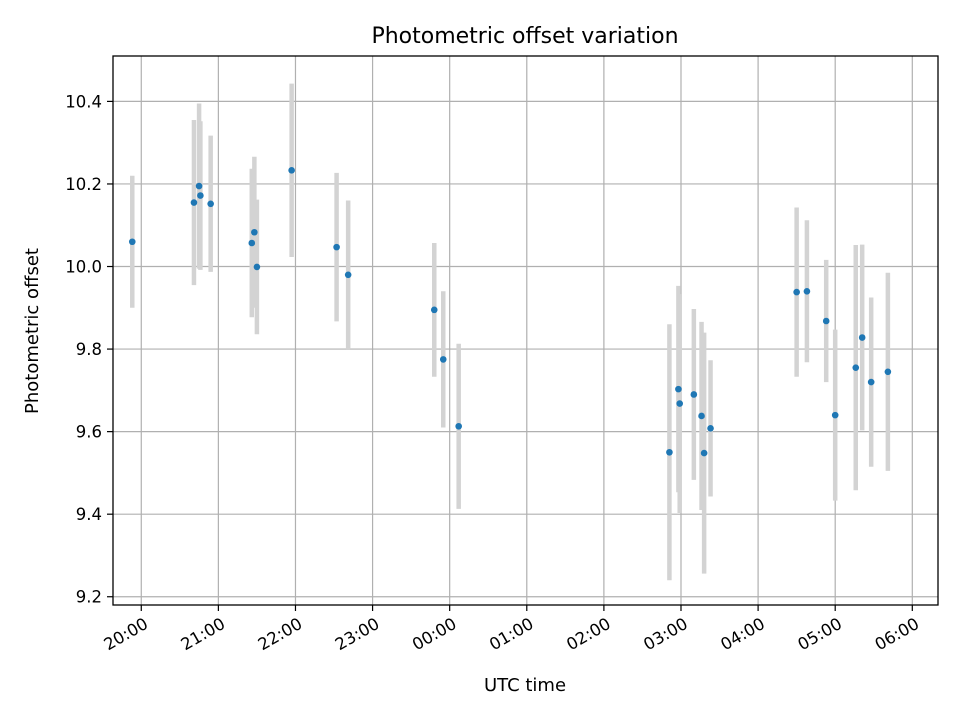 Image resolution: width=960 pixels, height=720 pixels. I want to click on y-axis-ticks: 9.2 9.4 9.6 9.8 10.0 10.2 10.4, so click(89, 349).